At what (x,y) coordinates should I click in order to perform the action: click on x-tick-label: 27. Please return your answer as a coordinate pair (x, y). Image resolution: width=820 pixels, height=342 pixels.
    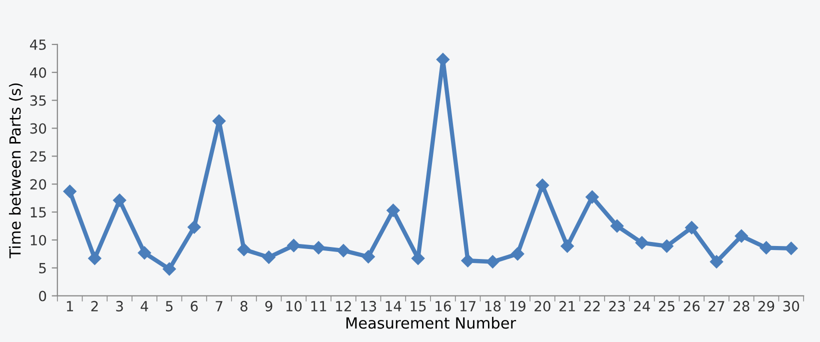
    Looking at the image, I should click on (716, 306).